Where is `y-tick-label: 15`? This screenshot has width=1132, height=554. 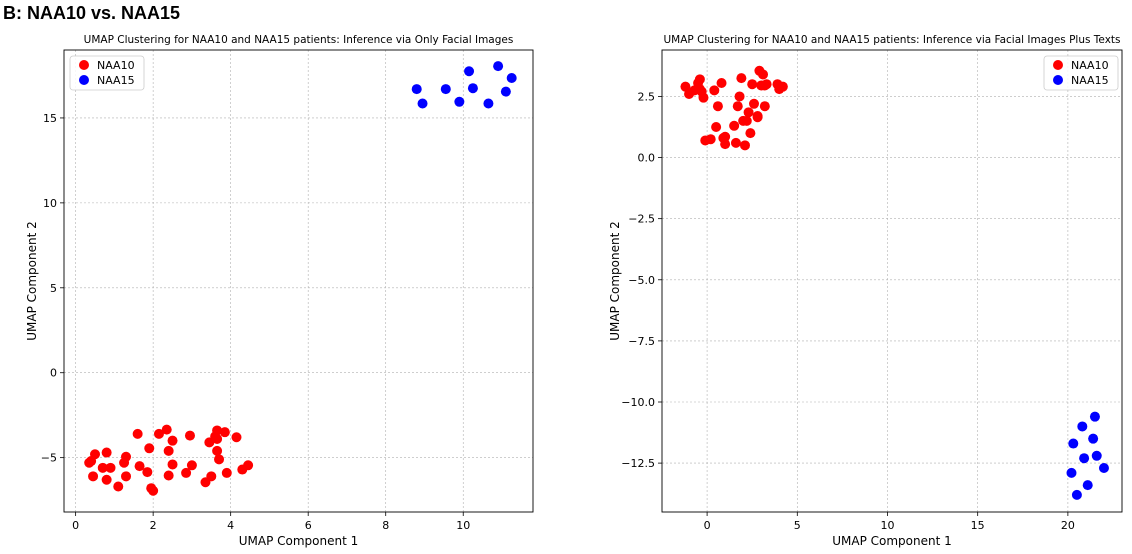 y-tick-label: 15 is located at coordinates (50, 118).